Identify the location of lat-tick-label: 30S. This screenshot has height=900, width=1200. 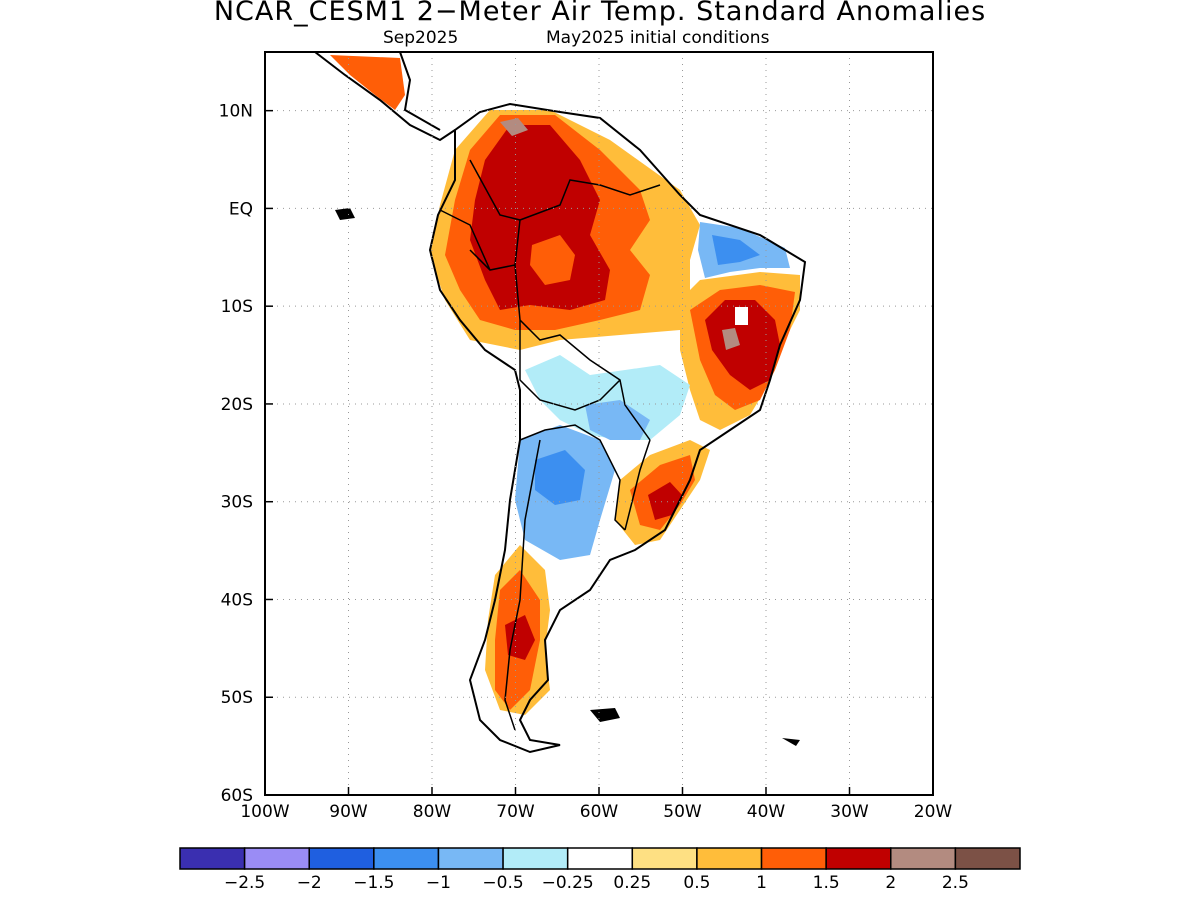
(237, 503).